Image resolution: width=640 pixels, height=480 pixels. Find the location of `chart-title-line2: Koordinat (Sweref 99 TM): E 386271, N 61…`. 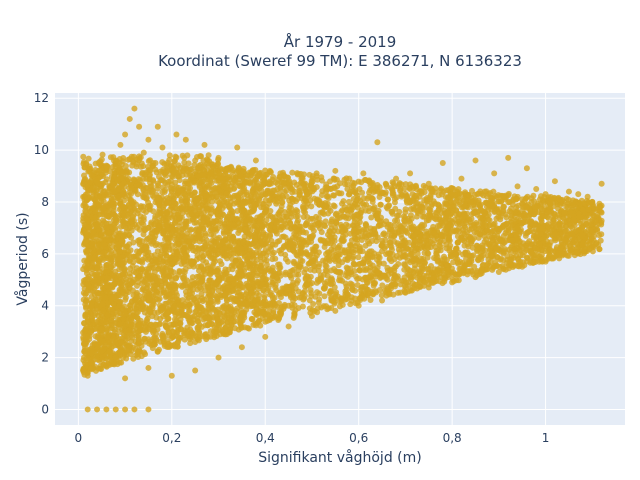

chart-title-line2: Koordinat (Sweref 99 TM): E 386271, N 61… is located at coordinates (340, 61).